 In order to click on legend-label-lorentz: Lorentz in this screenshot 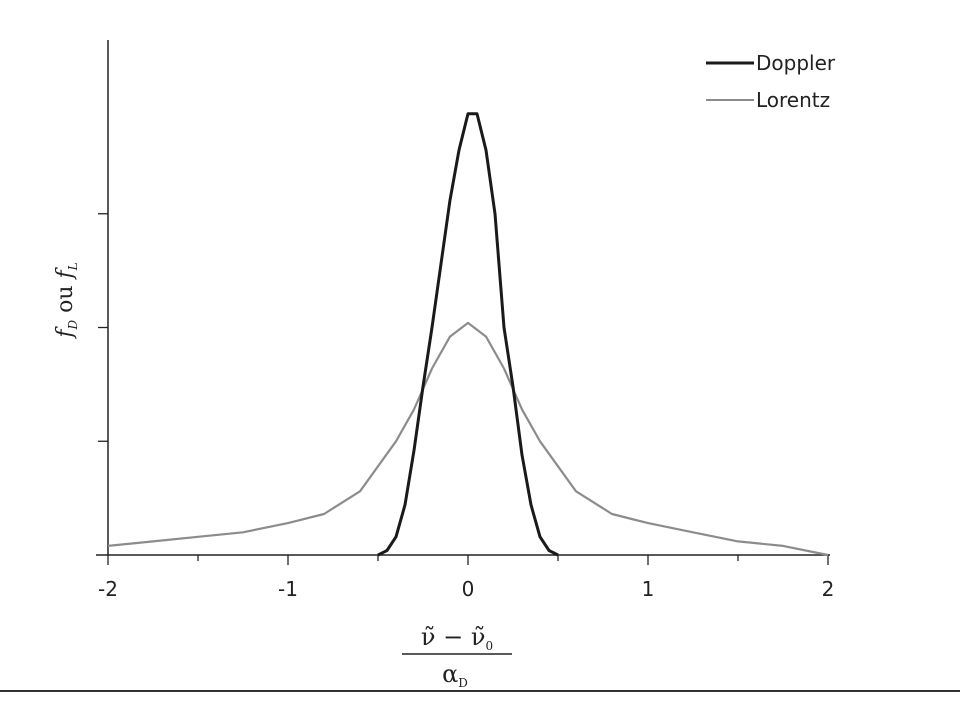, I will do `click(793, 100)`.